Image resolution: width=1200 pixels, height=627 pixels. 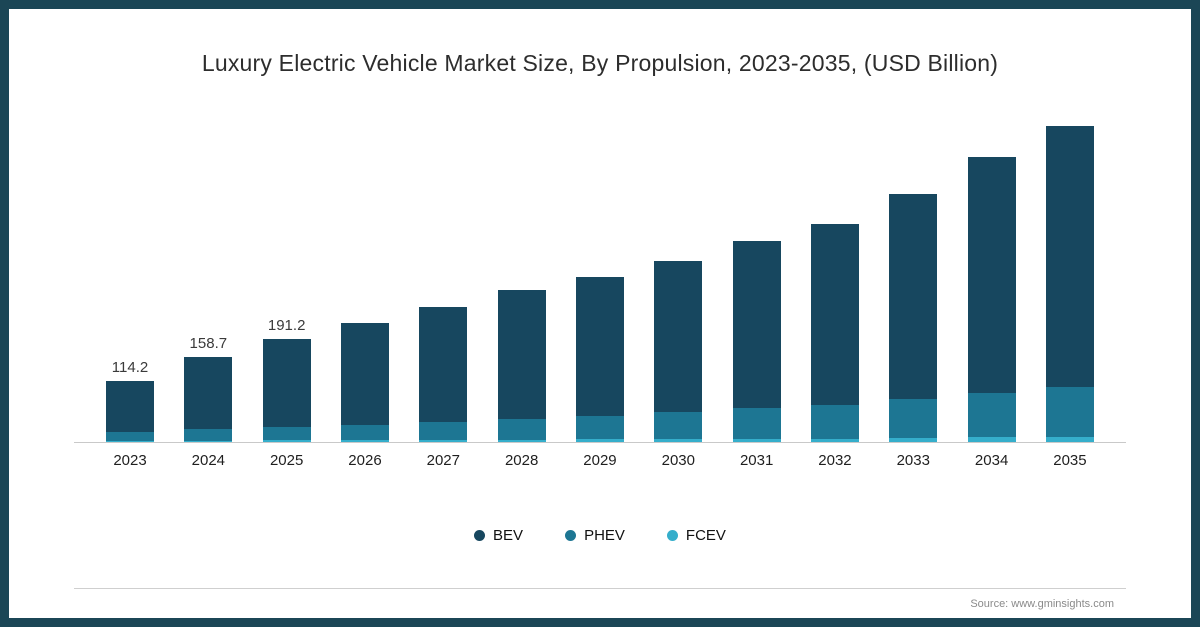 What do you see at coordinates (678, 337) in the screenshot?
I see `segment-bev-2030` at bounding box center [678, 337].